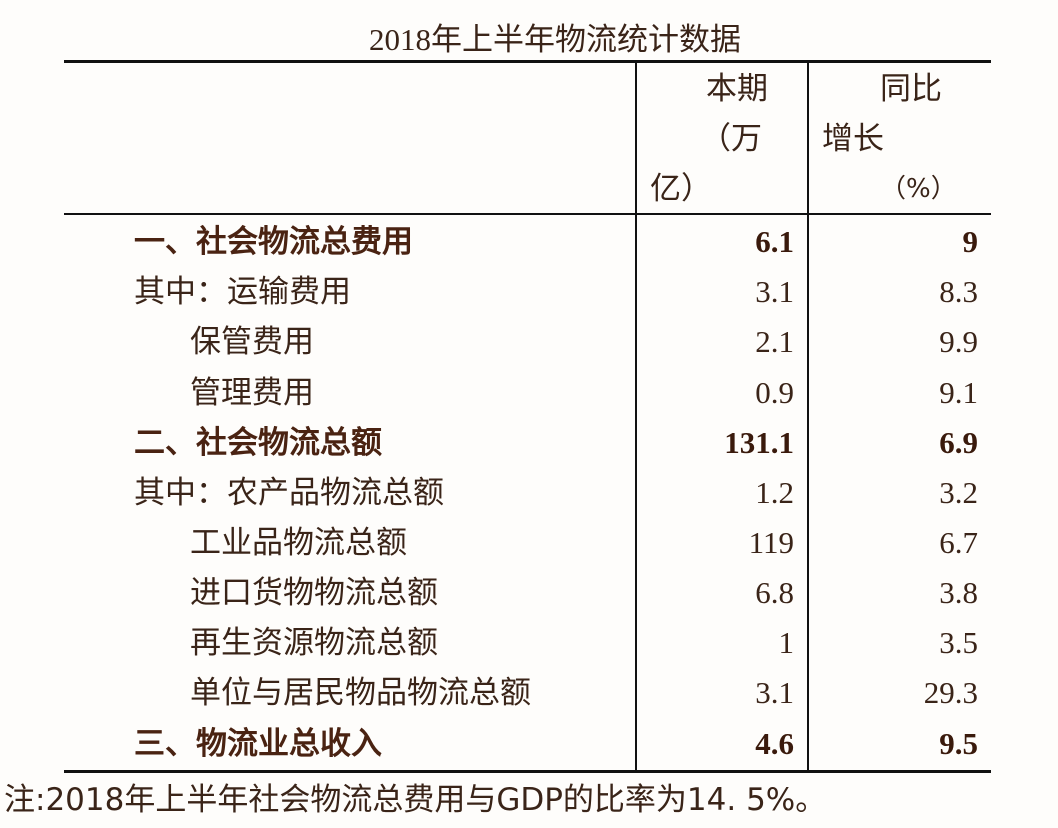 The image size is (1058, 828). I want to click on row-growth: 6.9, so click(958, 442).